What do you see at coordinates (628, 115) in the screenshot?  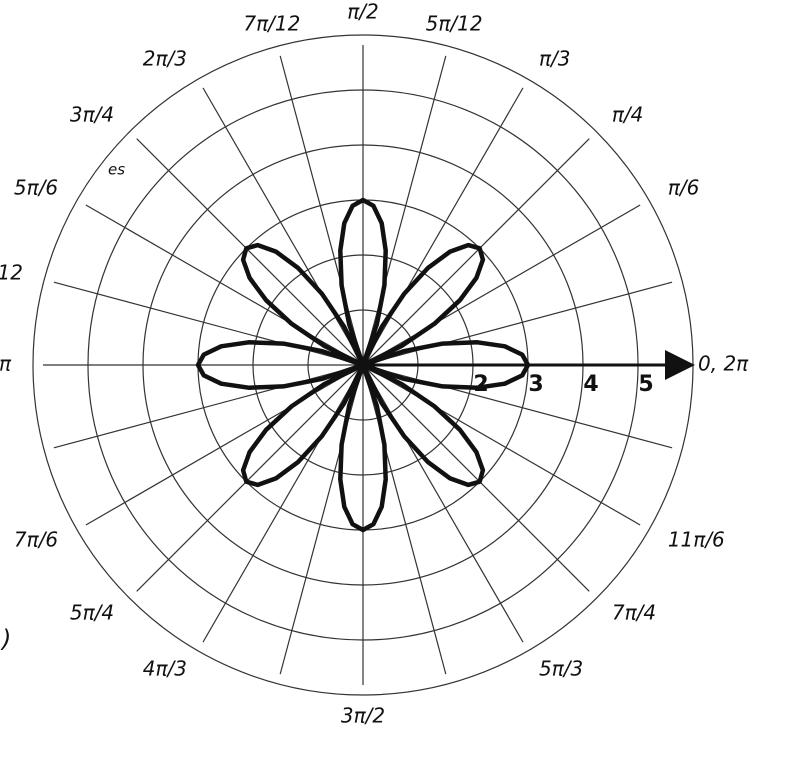 I see `angle-label: π/4` at bounding box center [628, 115].